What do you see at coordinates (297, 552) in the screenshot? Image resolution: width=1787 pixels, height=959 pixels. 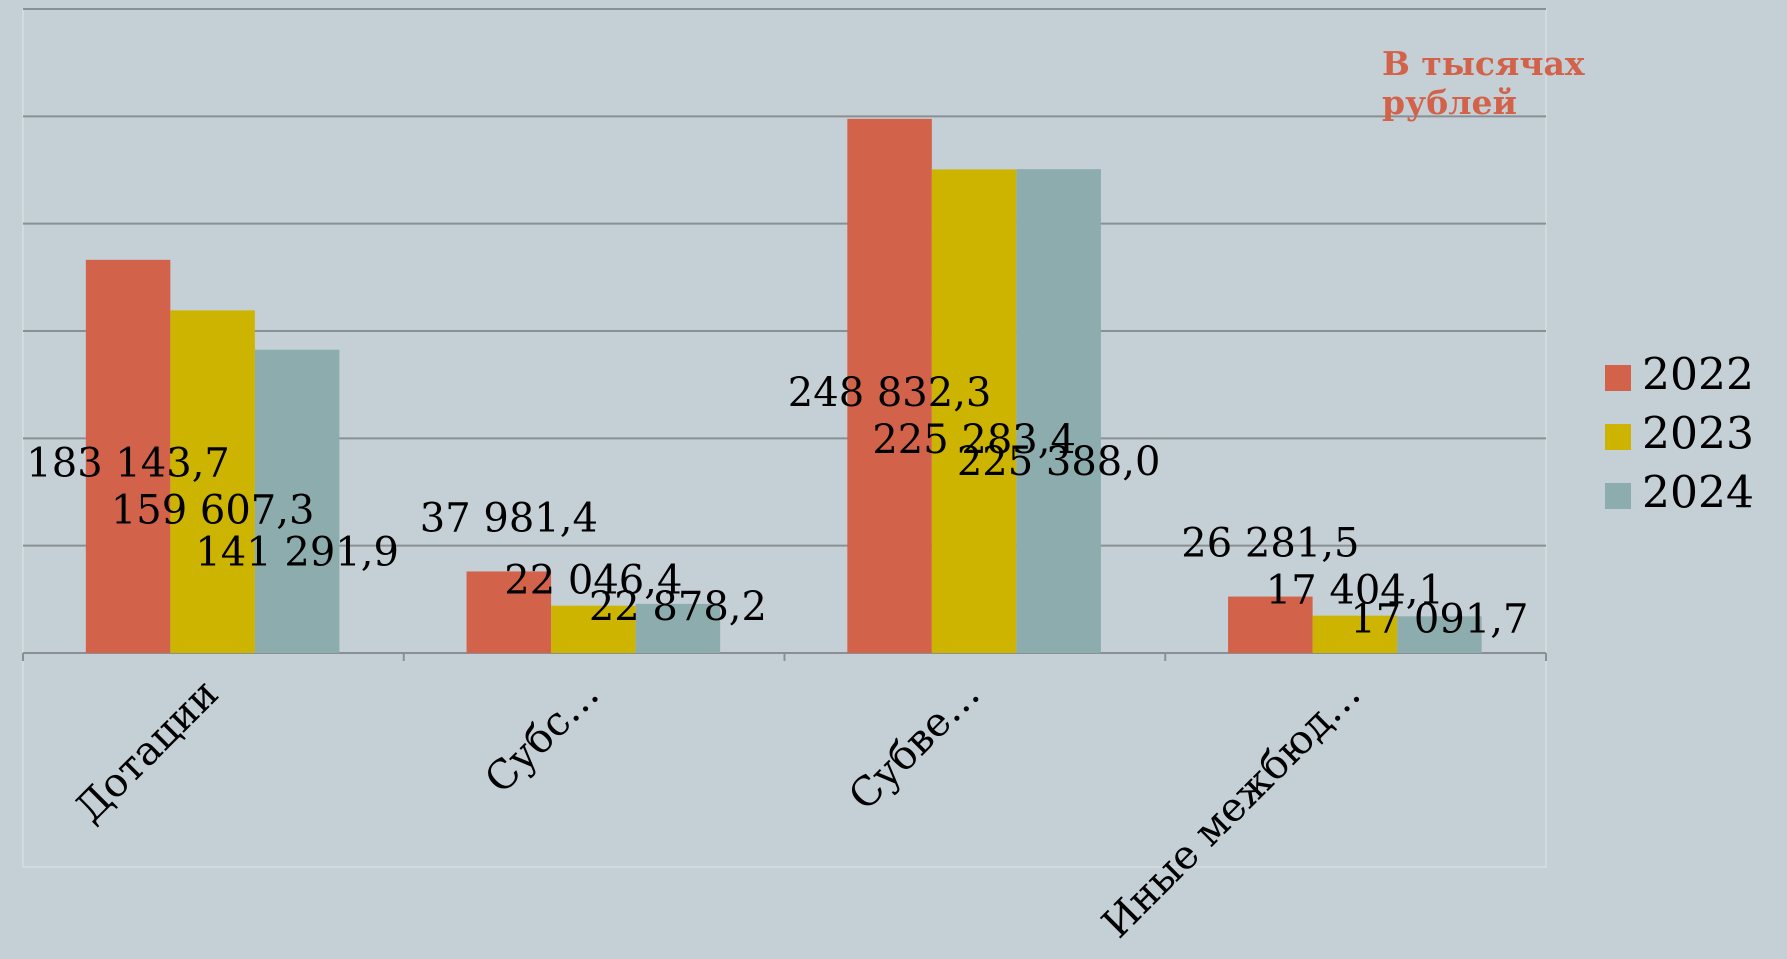 I see `data-label: 141 291,9` at bounding box center [297, 552].